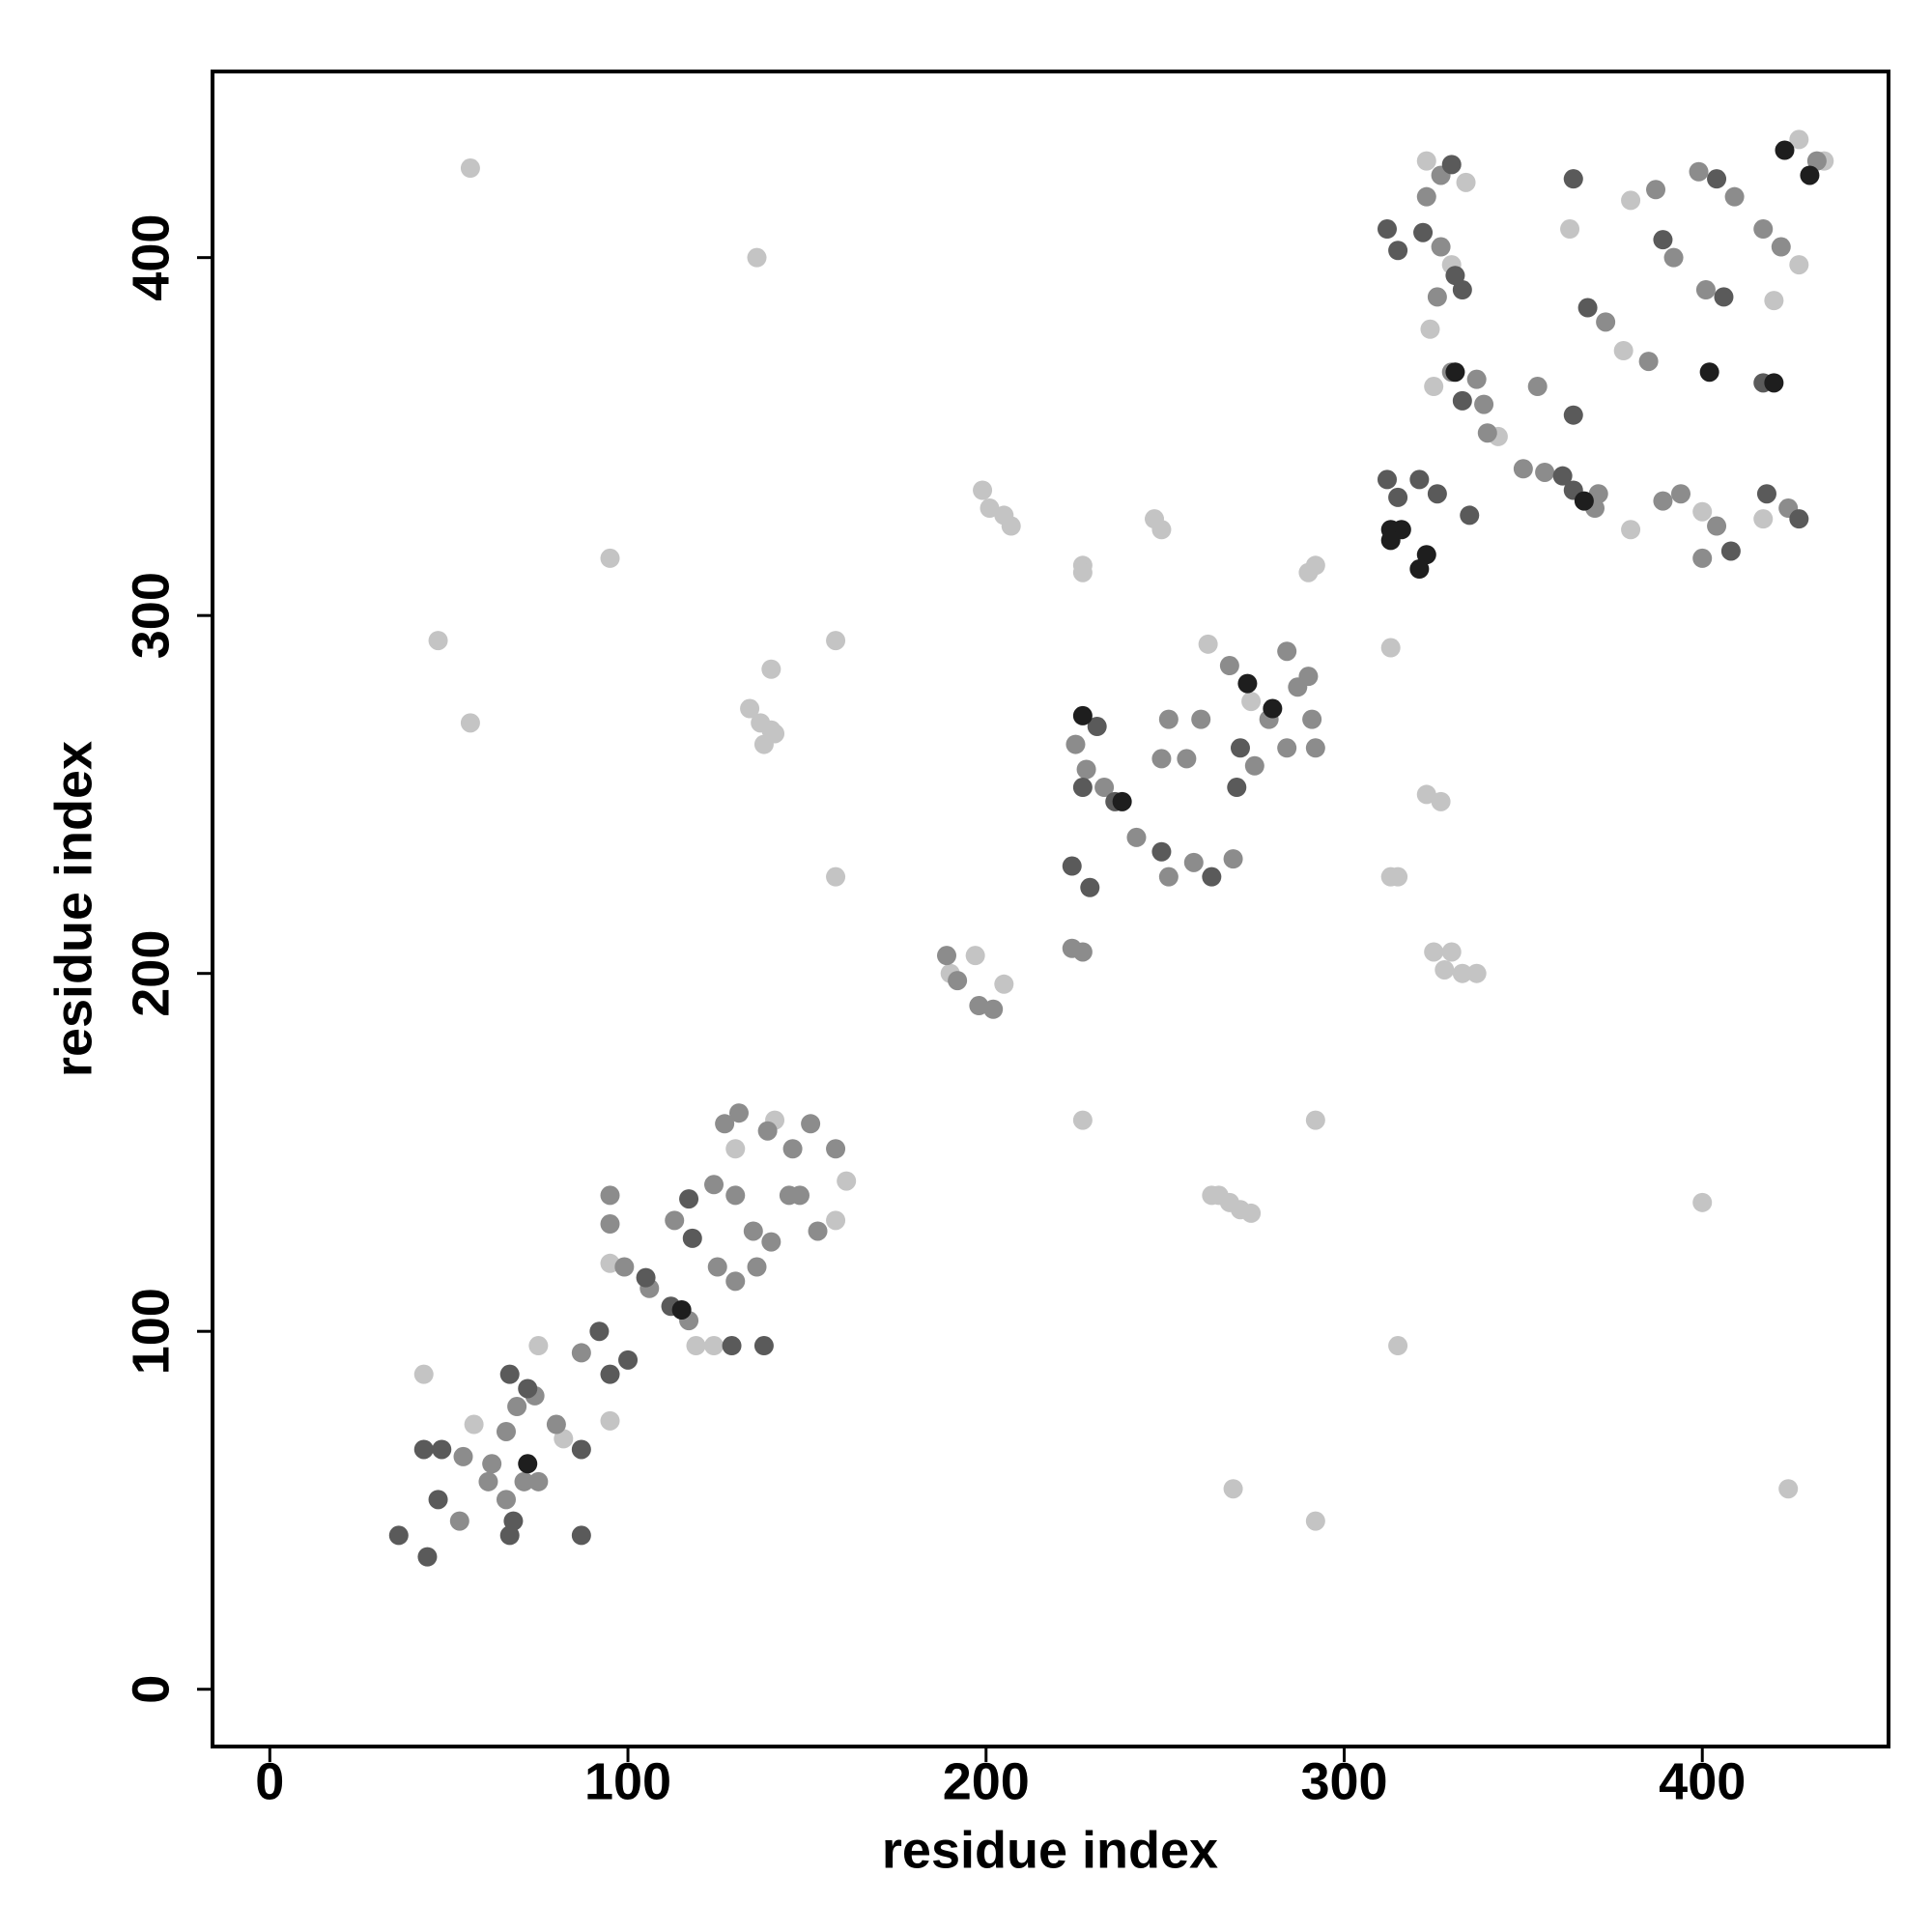 This screenshot has height=1932, width=1932. What do you see at coordinates (1702, 1781) in the screenshot?
I see `x-tick-label: 400` at bounding box center [1702, 1781].